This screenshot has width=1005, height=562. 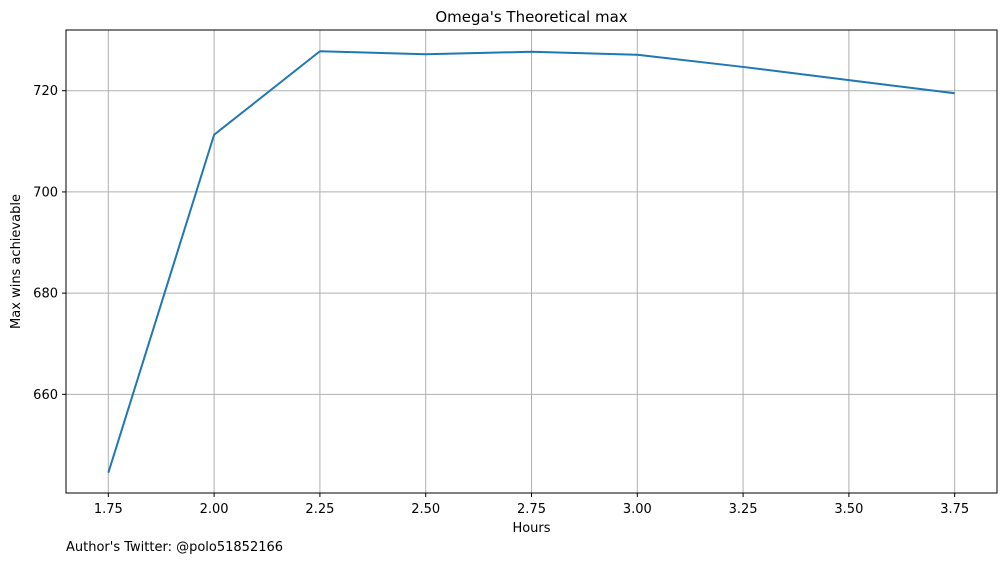 What do you see at coordinates (174, 547) in the screenshot?
I see `author-footnote: Author's Twitter: @polo51852166` at bounding box center [174, 547].